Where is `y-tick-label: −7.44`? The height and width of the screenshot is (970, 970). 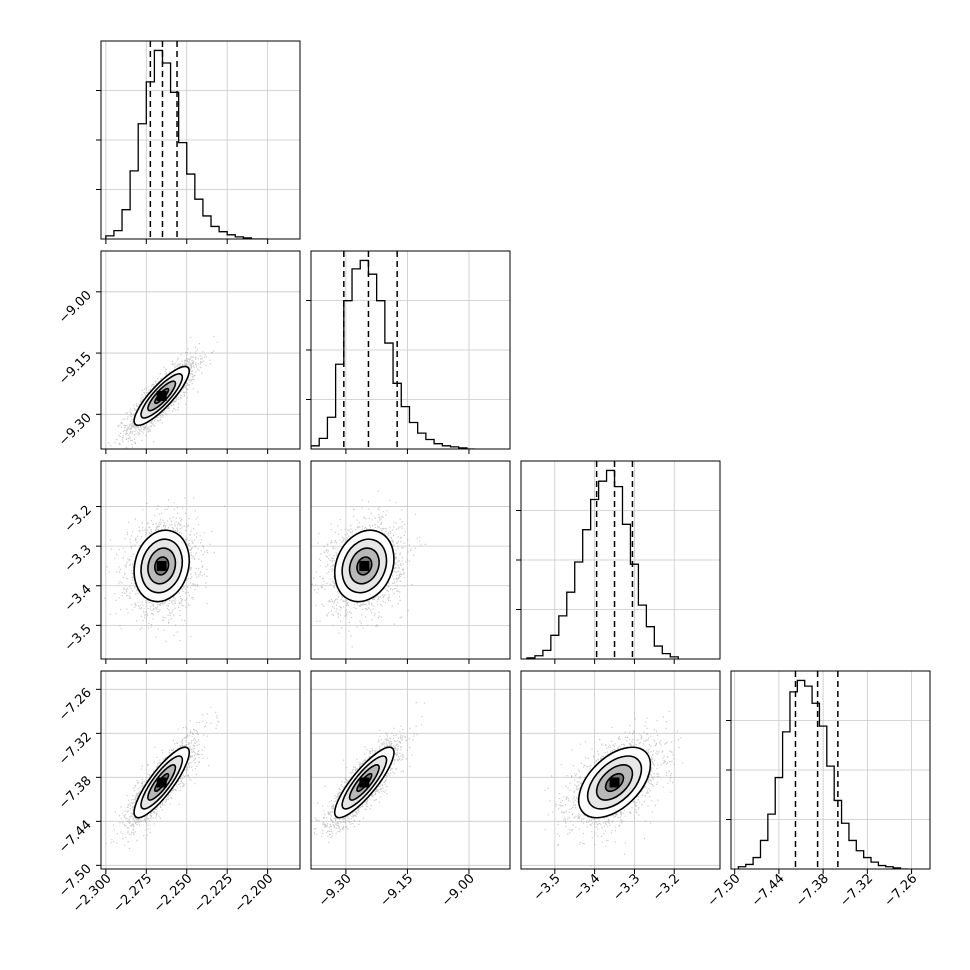 y-tick-label: −7.44 is located at coordinates (75, 837).